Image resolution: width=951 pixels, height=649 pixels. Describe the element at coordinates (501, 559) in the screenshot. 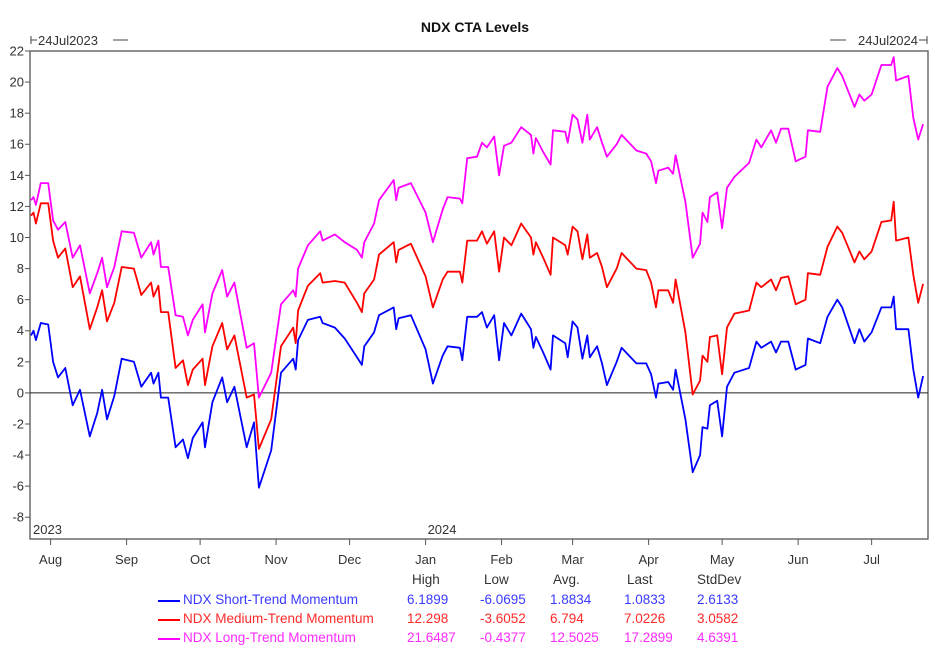

I see `x-tick-label: Feb` at that location.